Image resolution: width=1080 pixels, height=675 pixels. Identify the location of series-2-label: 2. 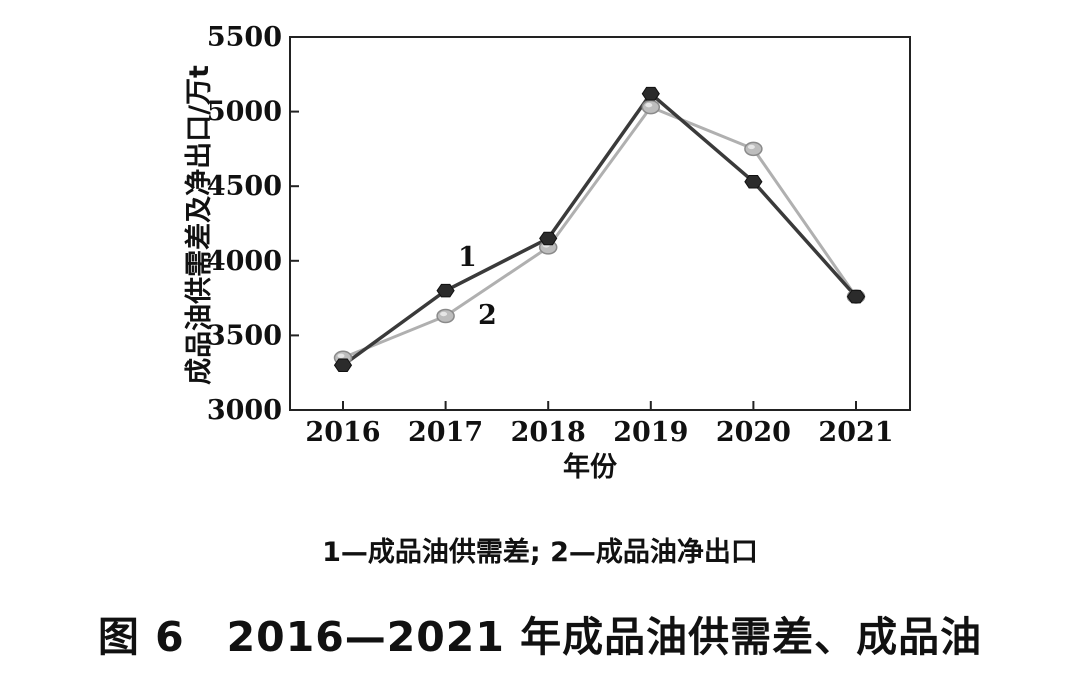
(487, 315).